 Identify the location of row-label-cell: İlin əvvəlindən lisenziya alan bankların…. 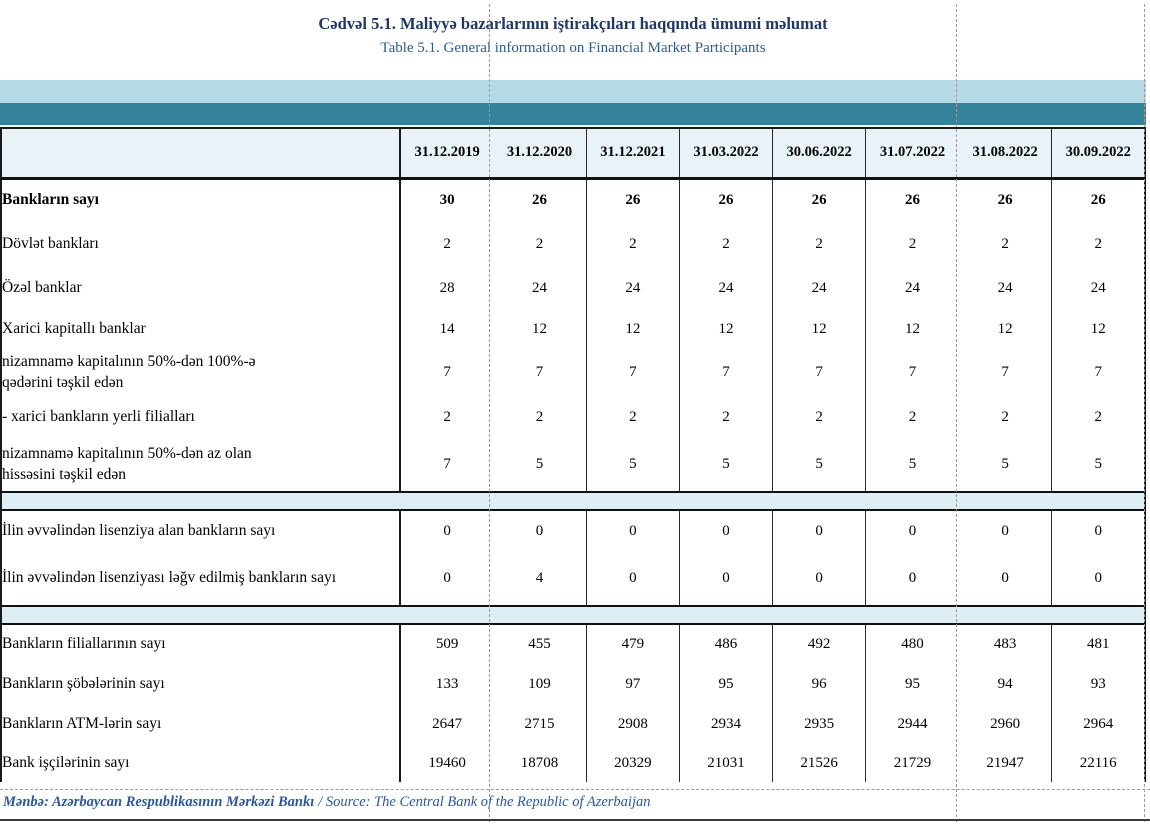
(201, 531).